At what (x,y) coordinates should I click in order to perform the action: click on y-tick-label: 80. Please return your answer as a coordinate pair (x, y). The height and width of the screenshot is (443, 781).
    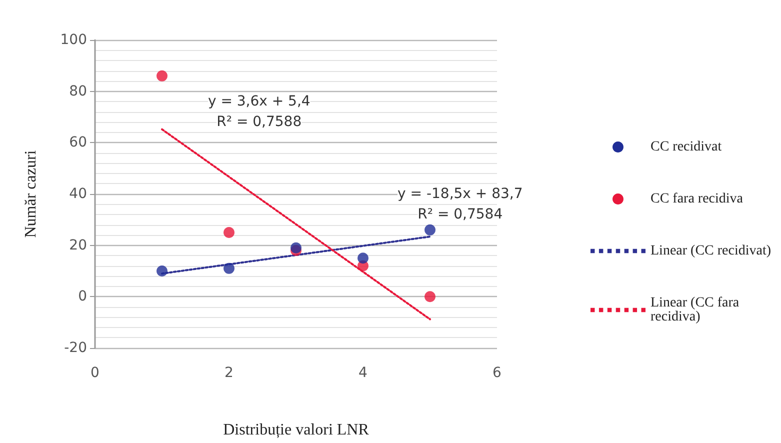
    Looking at the image, I should click on (78, 91).